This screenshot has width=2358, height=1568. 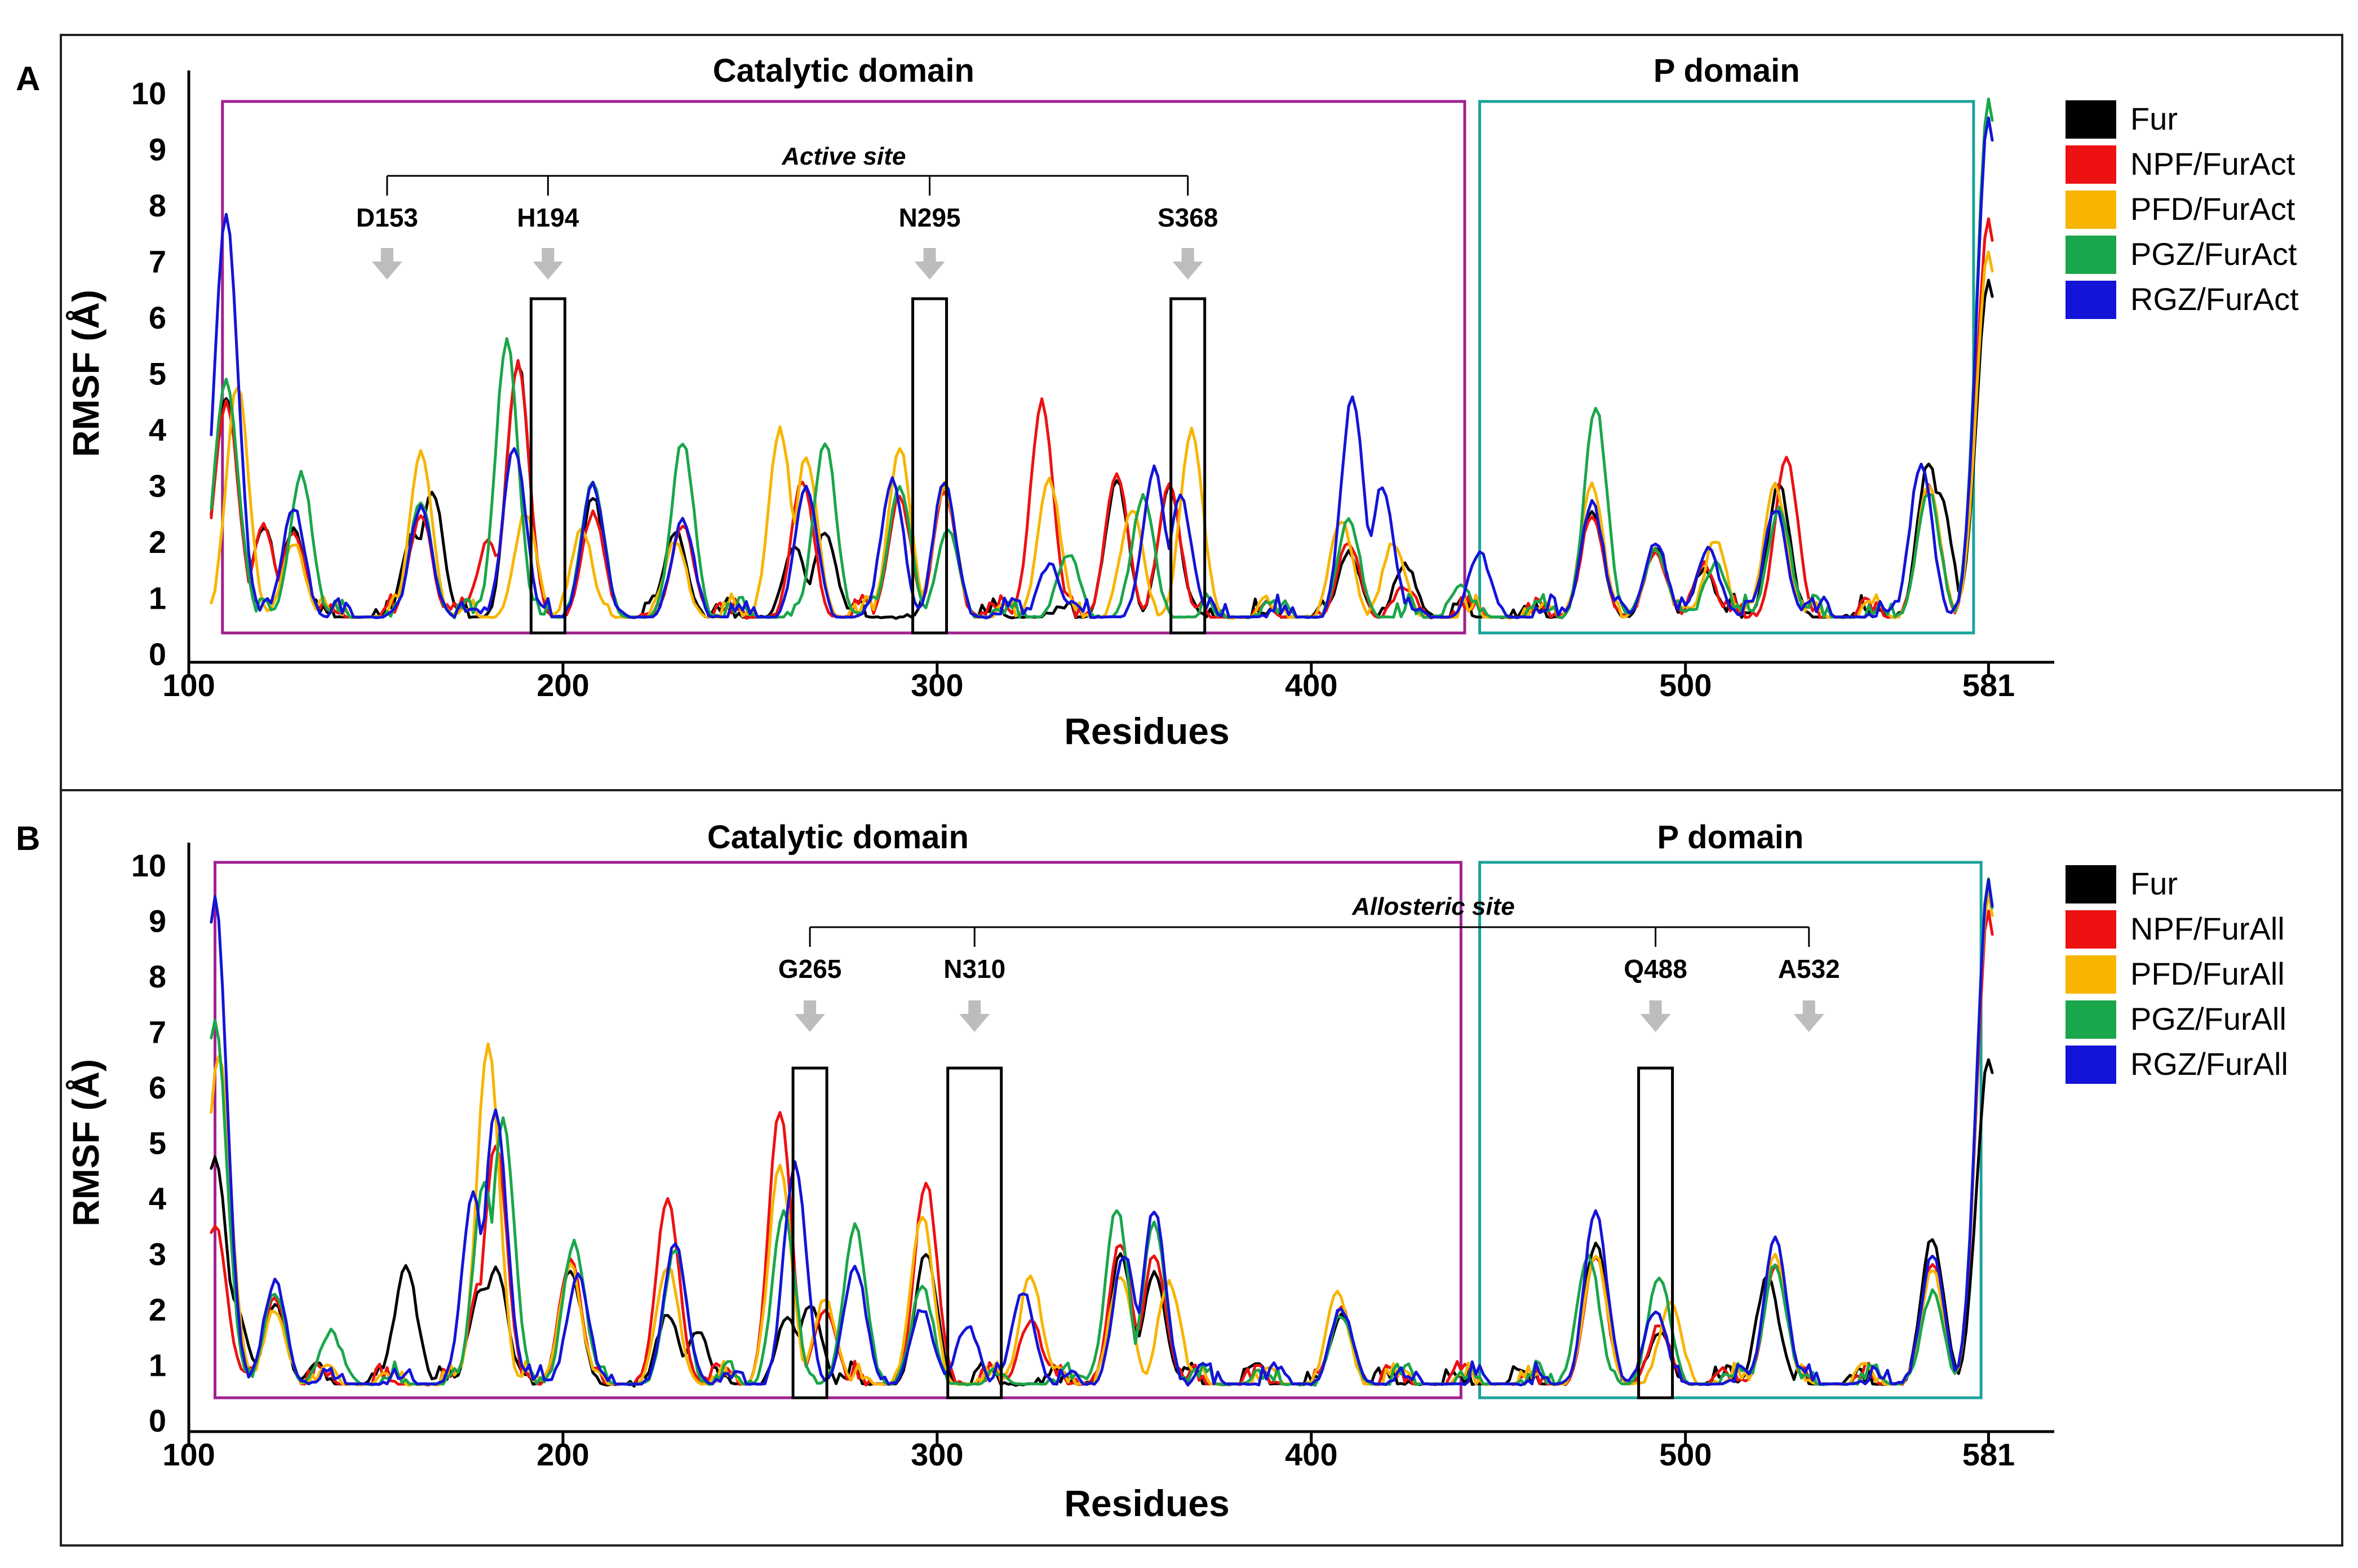 I want to click on site-title: Allosteric site, so click(x=1433, y=906).